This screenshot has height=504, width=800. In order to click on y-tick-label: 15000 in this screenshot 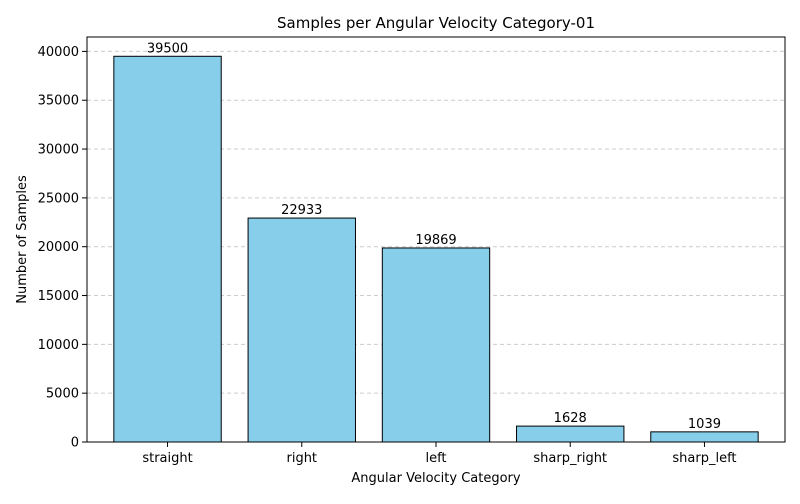, I will do `click(58, 296)`.